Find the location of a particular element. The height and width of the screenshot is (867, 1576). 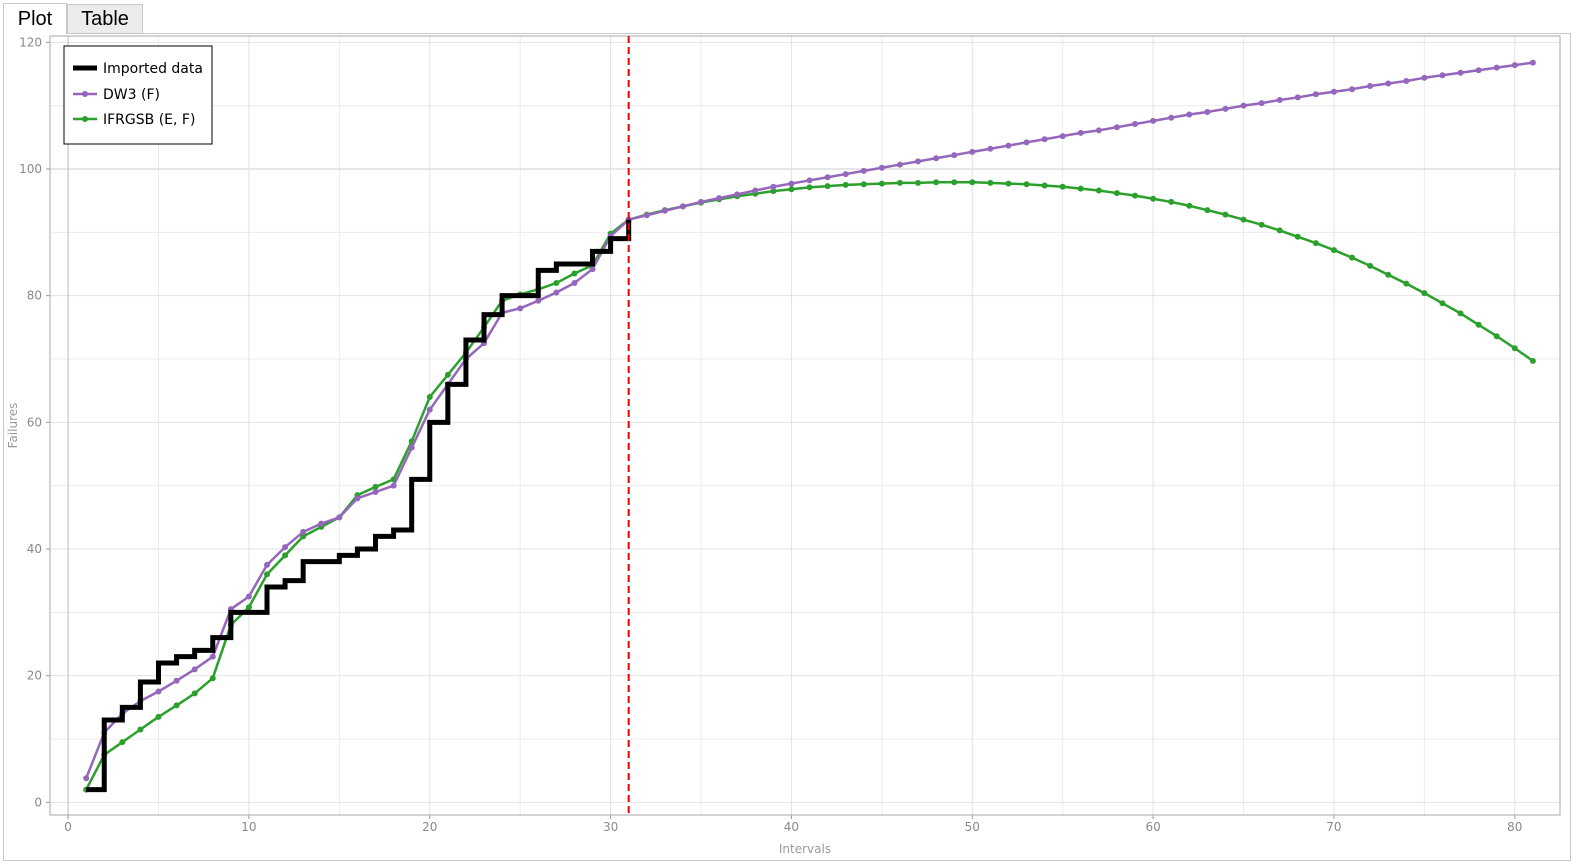

legend-label-imported-data: Imported data is located at coordinates (153, 69).